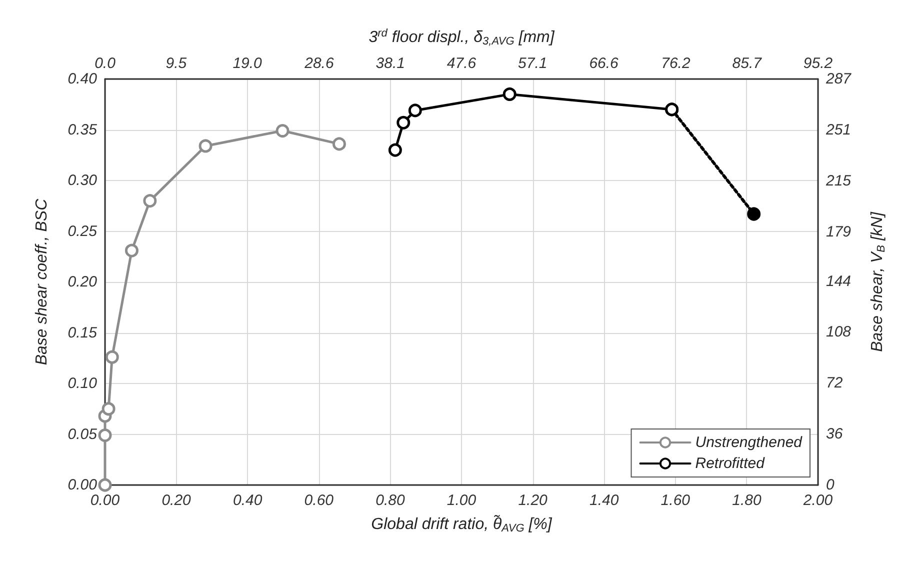 This screenshot has height=563, width=914. What do you see at coordinates (42, 282) in the screenshot?
I see `y-axis-title: Base shear coeff., BSC` at bounding box center [42, 282].